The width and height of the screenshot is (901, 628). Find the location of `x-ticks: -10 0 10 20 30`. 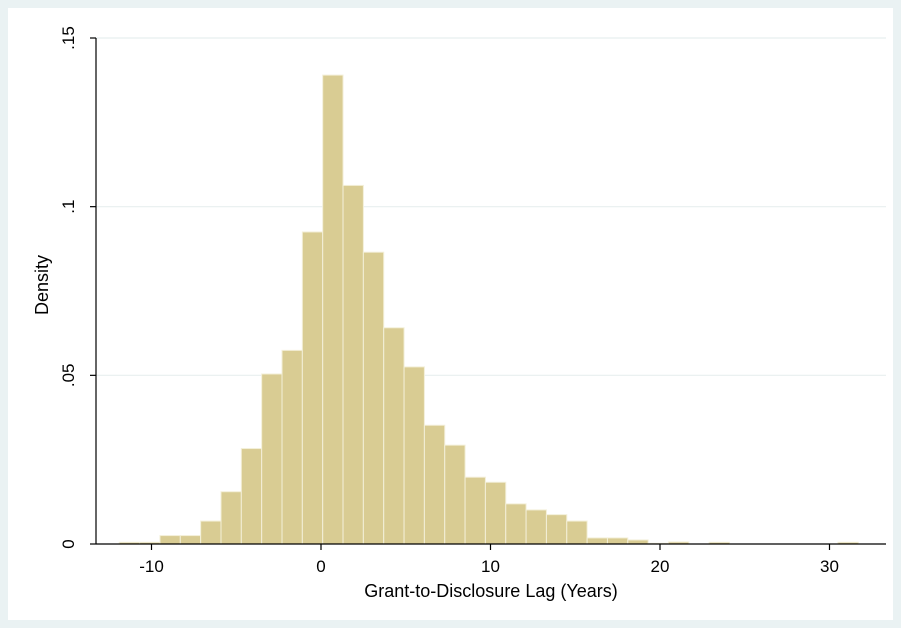

x-ticks: -10 0 10 20 30 is located at coordinates (489, 560).